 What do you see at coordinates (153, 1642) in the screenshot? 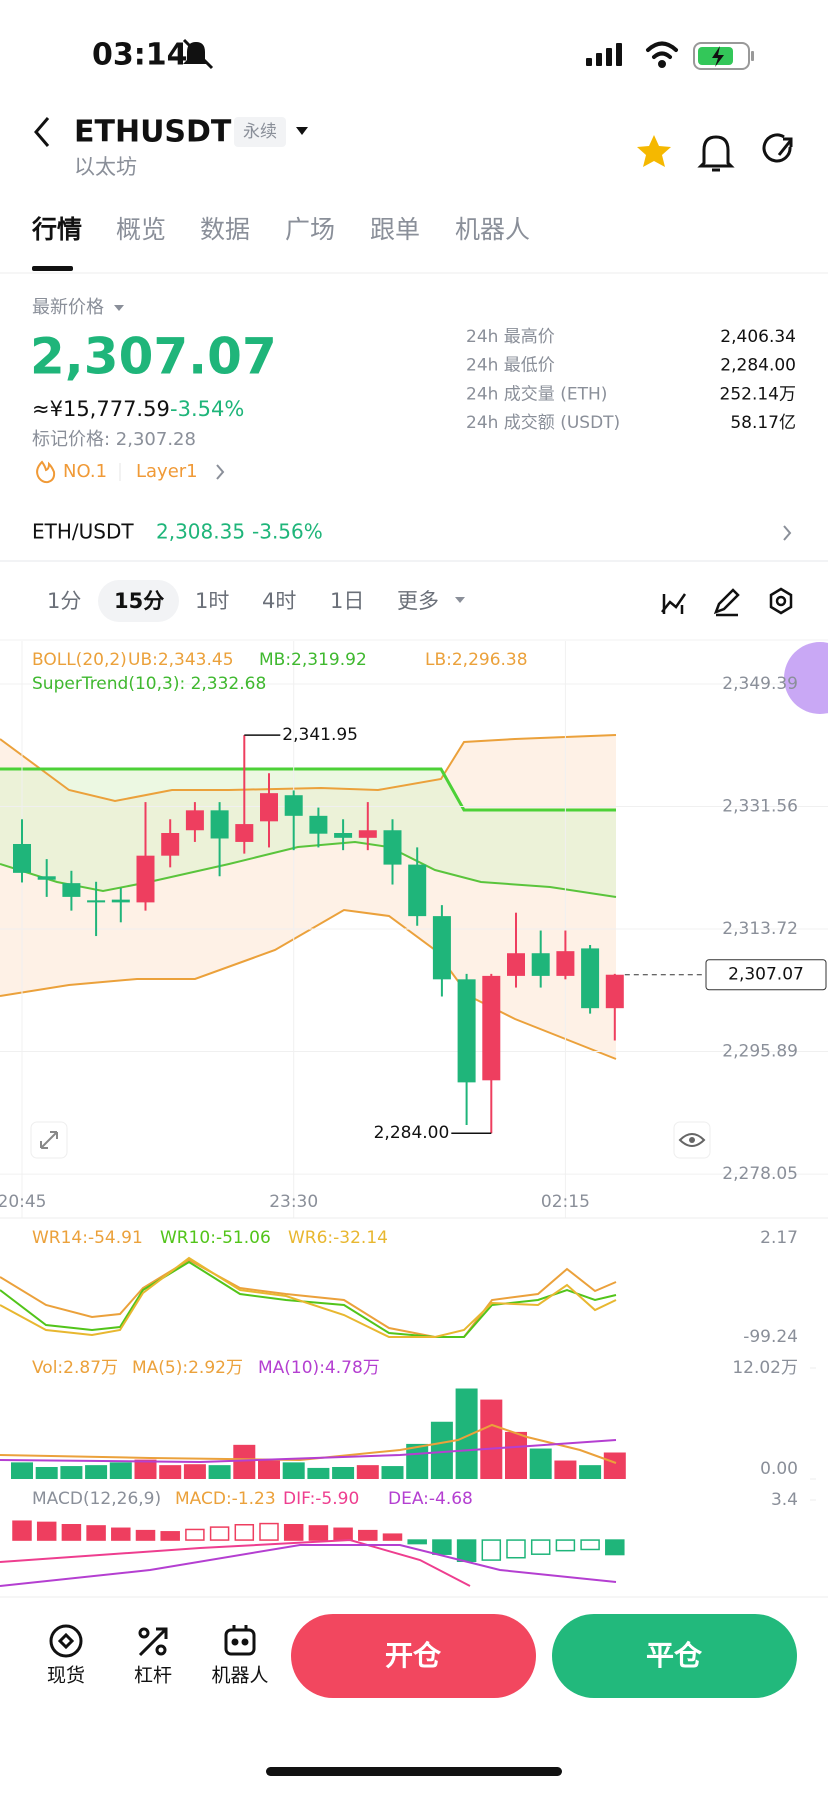
I see `margin-icon` at bounding box center [153, 1642].